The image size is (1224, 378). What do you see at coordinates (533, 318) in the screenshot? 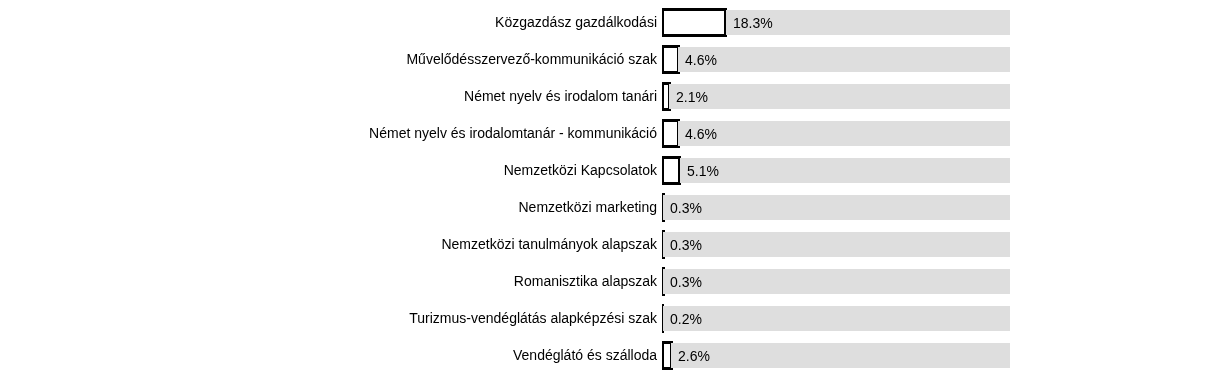
I see `y-tick-label: Turizmus-vendéglátás alapképzési szak` at bounding box center [533, 318].